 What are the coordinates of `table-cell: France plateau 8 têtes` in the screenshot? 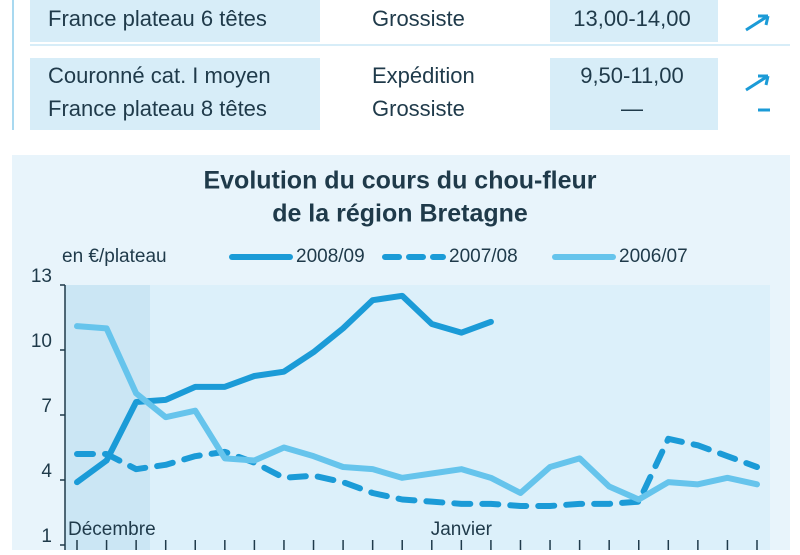 It's located at (157, 108).